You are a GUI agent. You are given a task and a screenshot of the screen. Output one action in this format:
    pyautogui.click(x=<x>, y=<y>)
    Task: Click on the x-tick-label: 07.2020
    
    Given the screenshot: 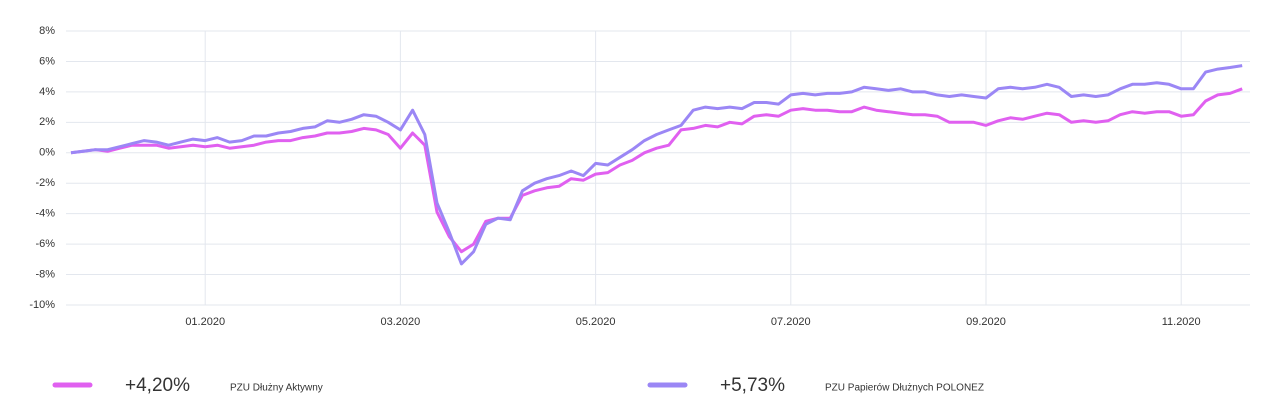 What is the action you would take?
    pyautogui.click(x=791, y=322)
    